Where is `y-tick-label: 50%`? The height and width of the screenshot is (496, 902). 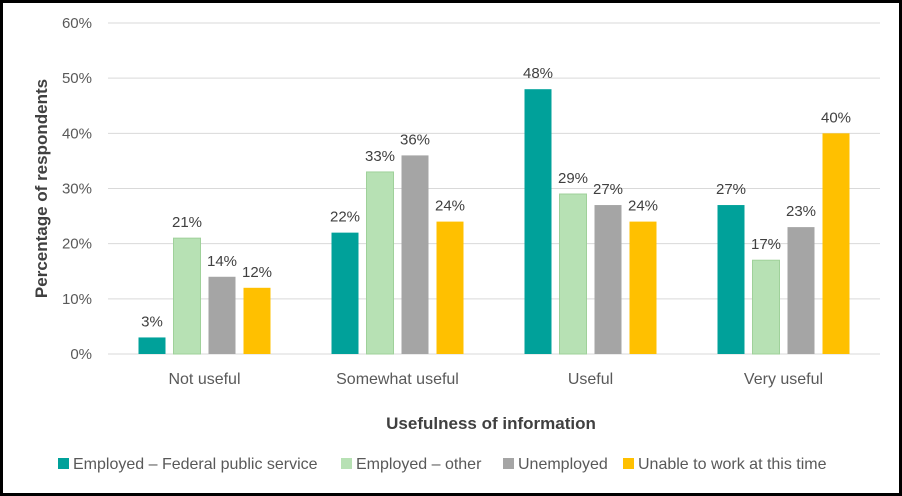
y-tick-label: 50% is located at coordinates (77, 78).